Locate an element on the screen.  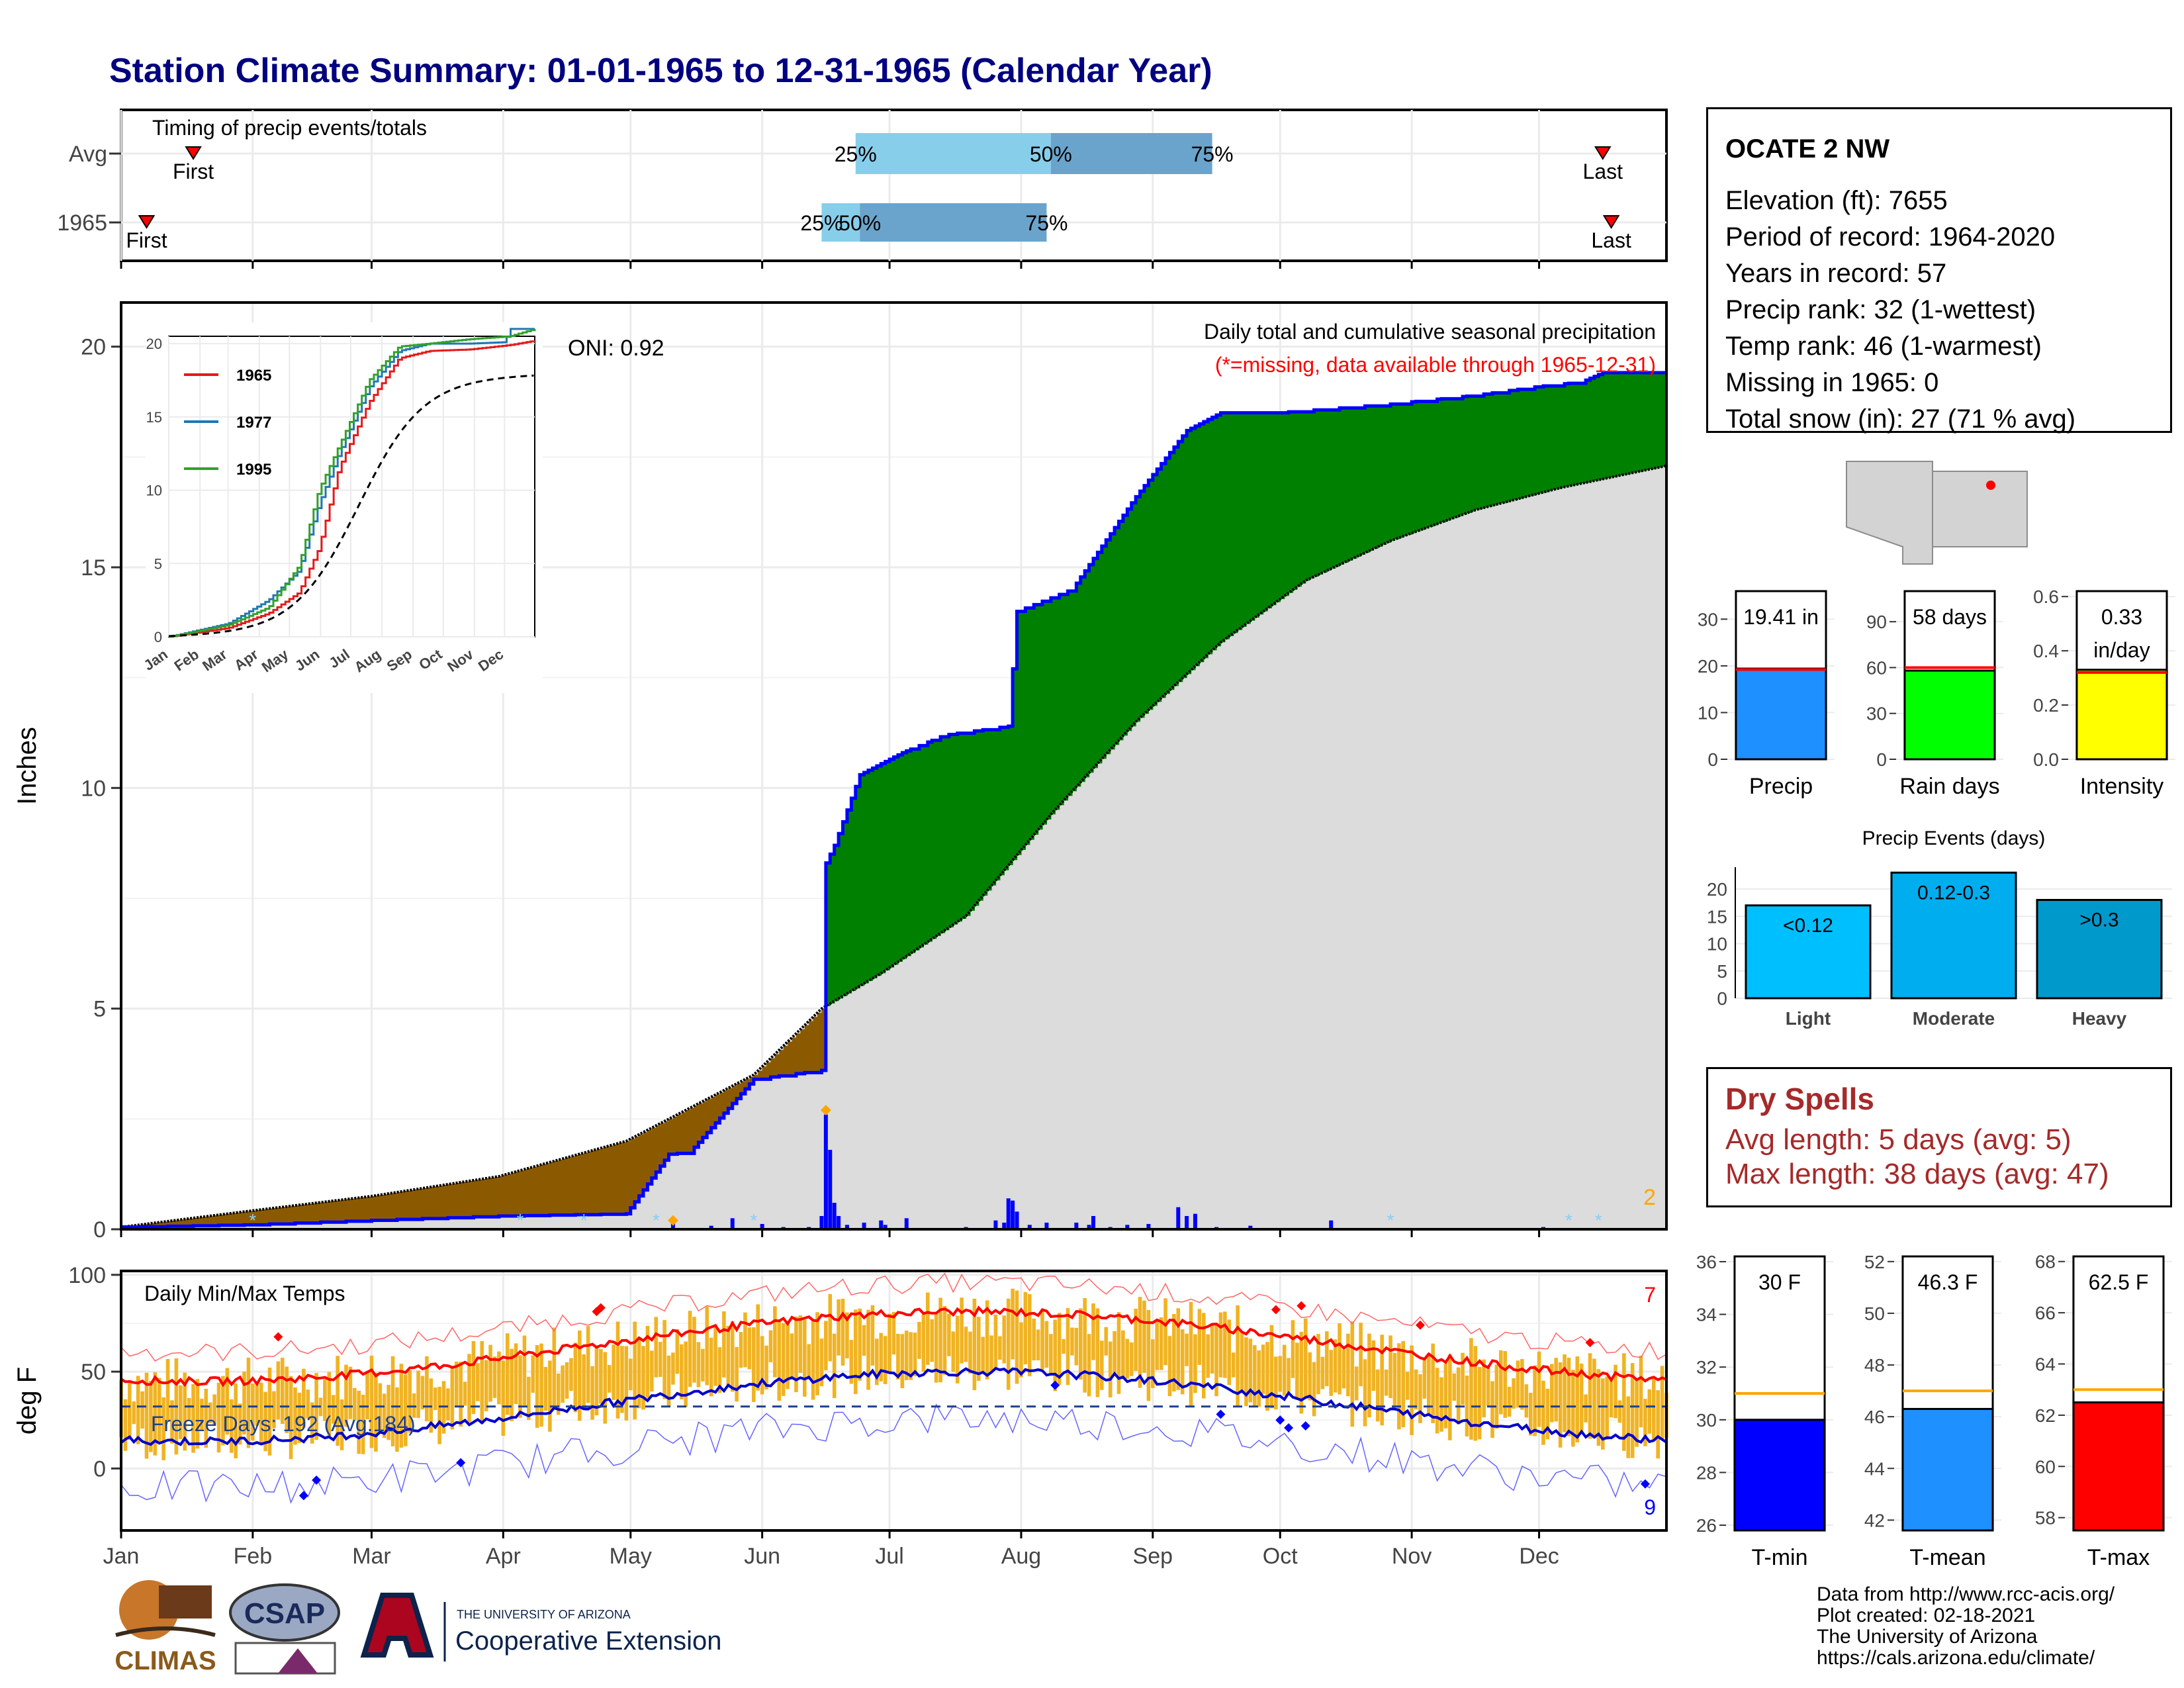
temp-summary-0-ytick-label: 28 is located at coordinates (1706, 1472).